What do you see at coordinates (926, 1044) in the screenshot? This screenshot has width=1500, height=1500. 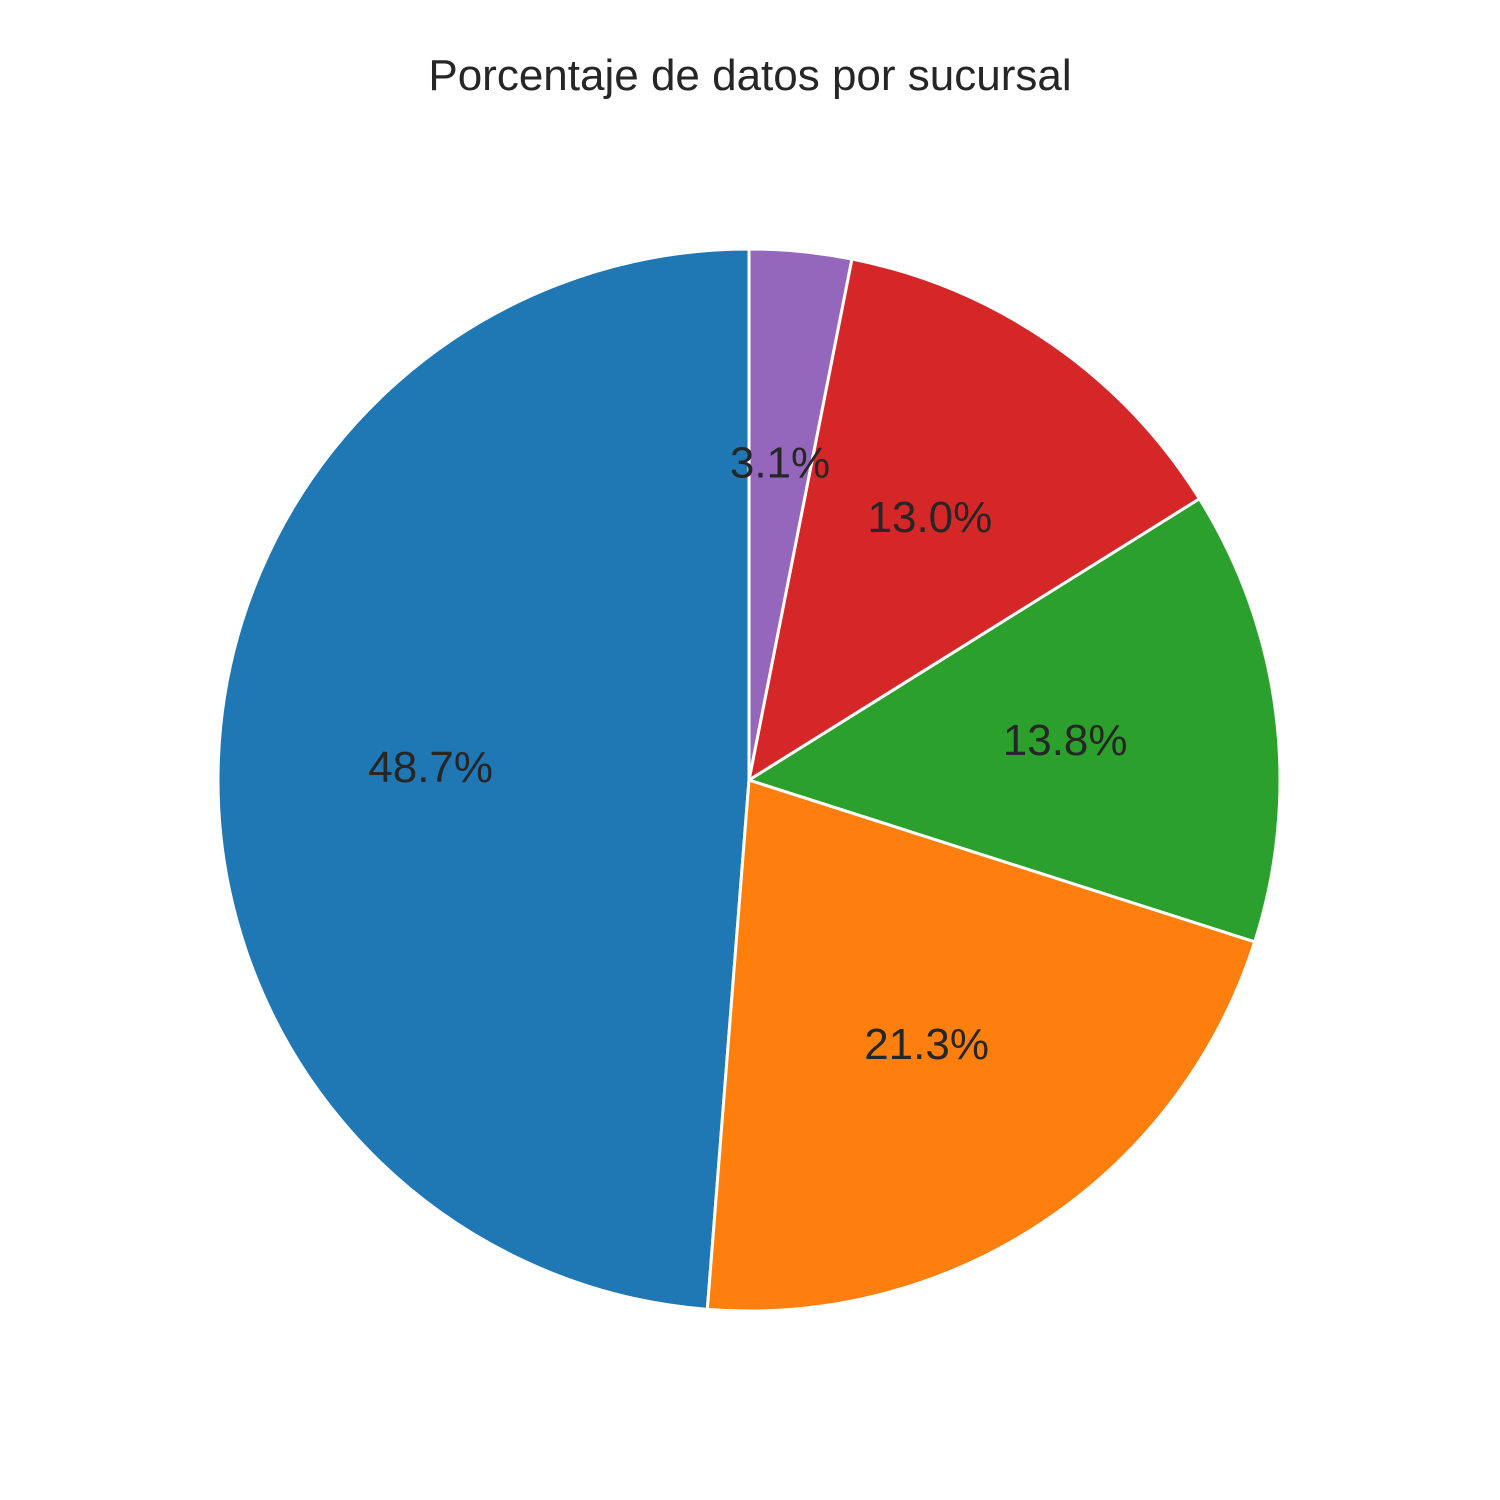 I see `pie-slice-label-1: 21.3%` at bounding box center [926, 1044].